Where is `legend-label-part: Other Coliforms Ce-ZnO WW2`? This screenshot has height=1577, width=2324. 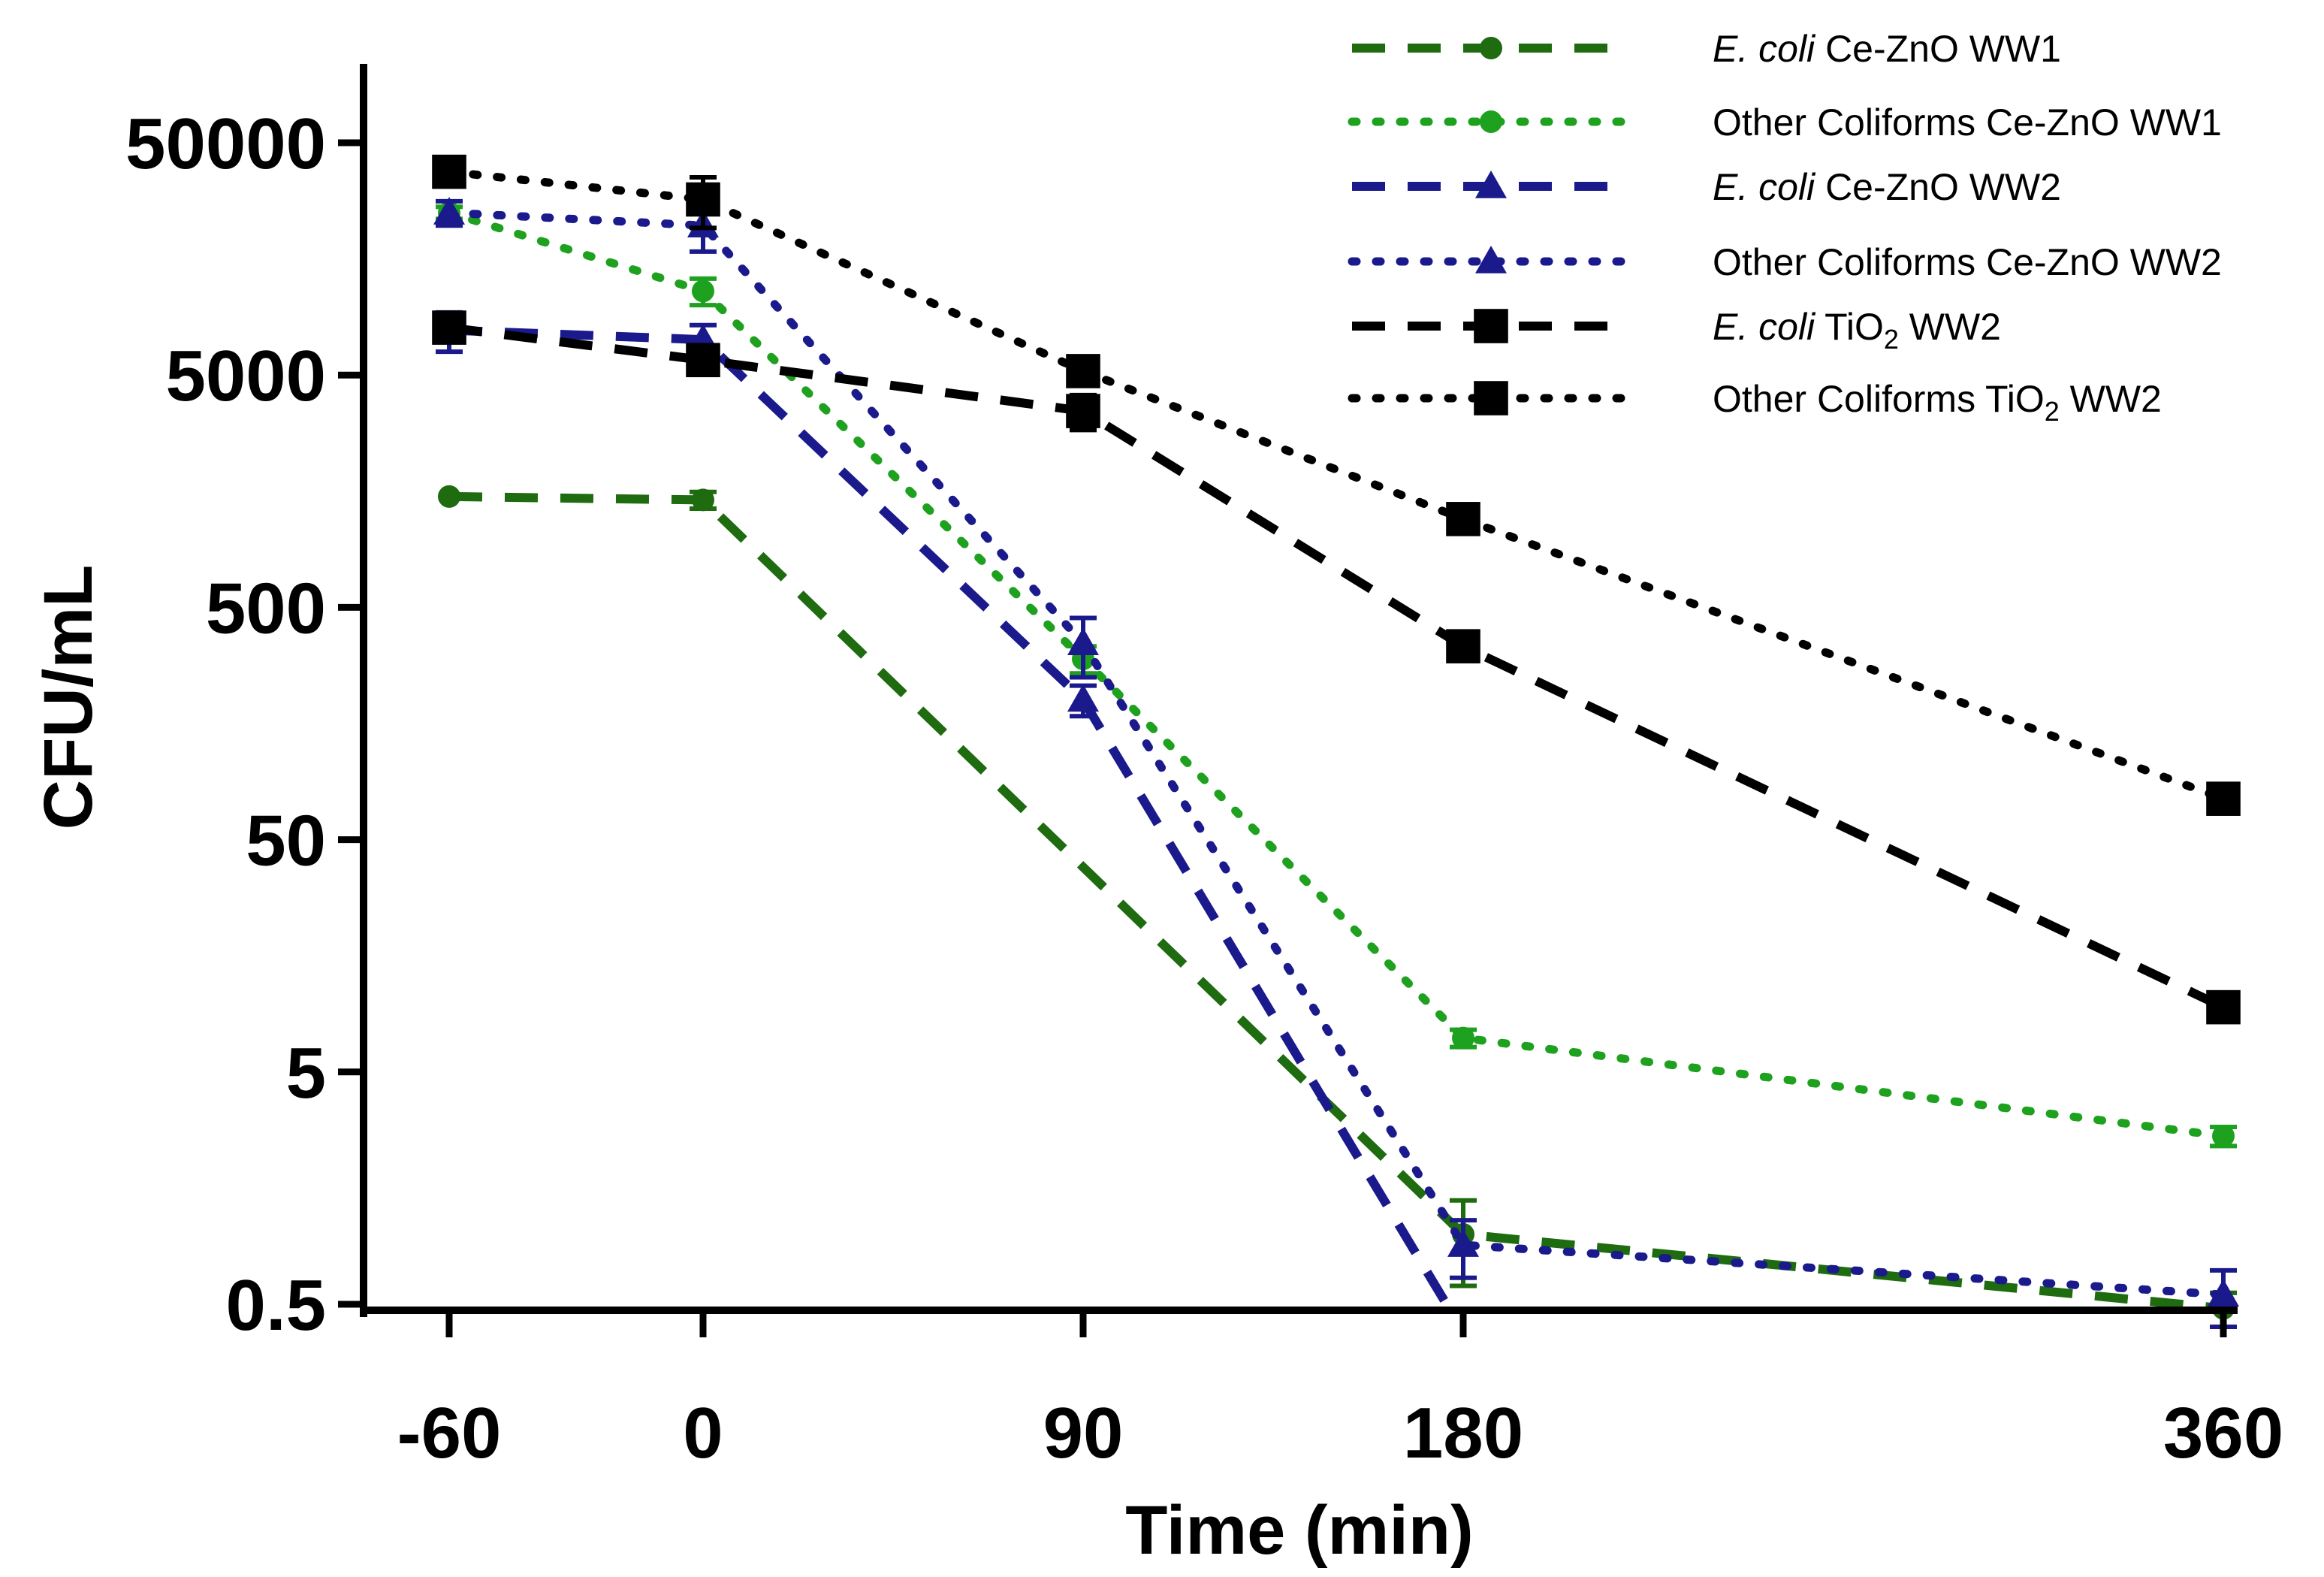 legend-label-part: Other Coliforms Ce-ZnO WW2 is located at coordinates (1967, 262).